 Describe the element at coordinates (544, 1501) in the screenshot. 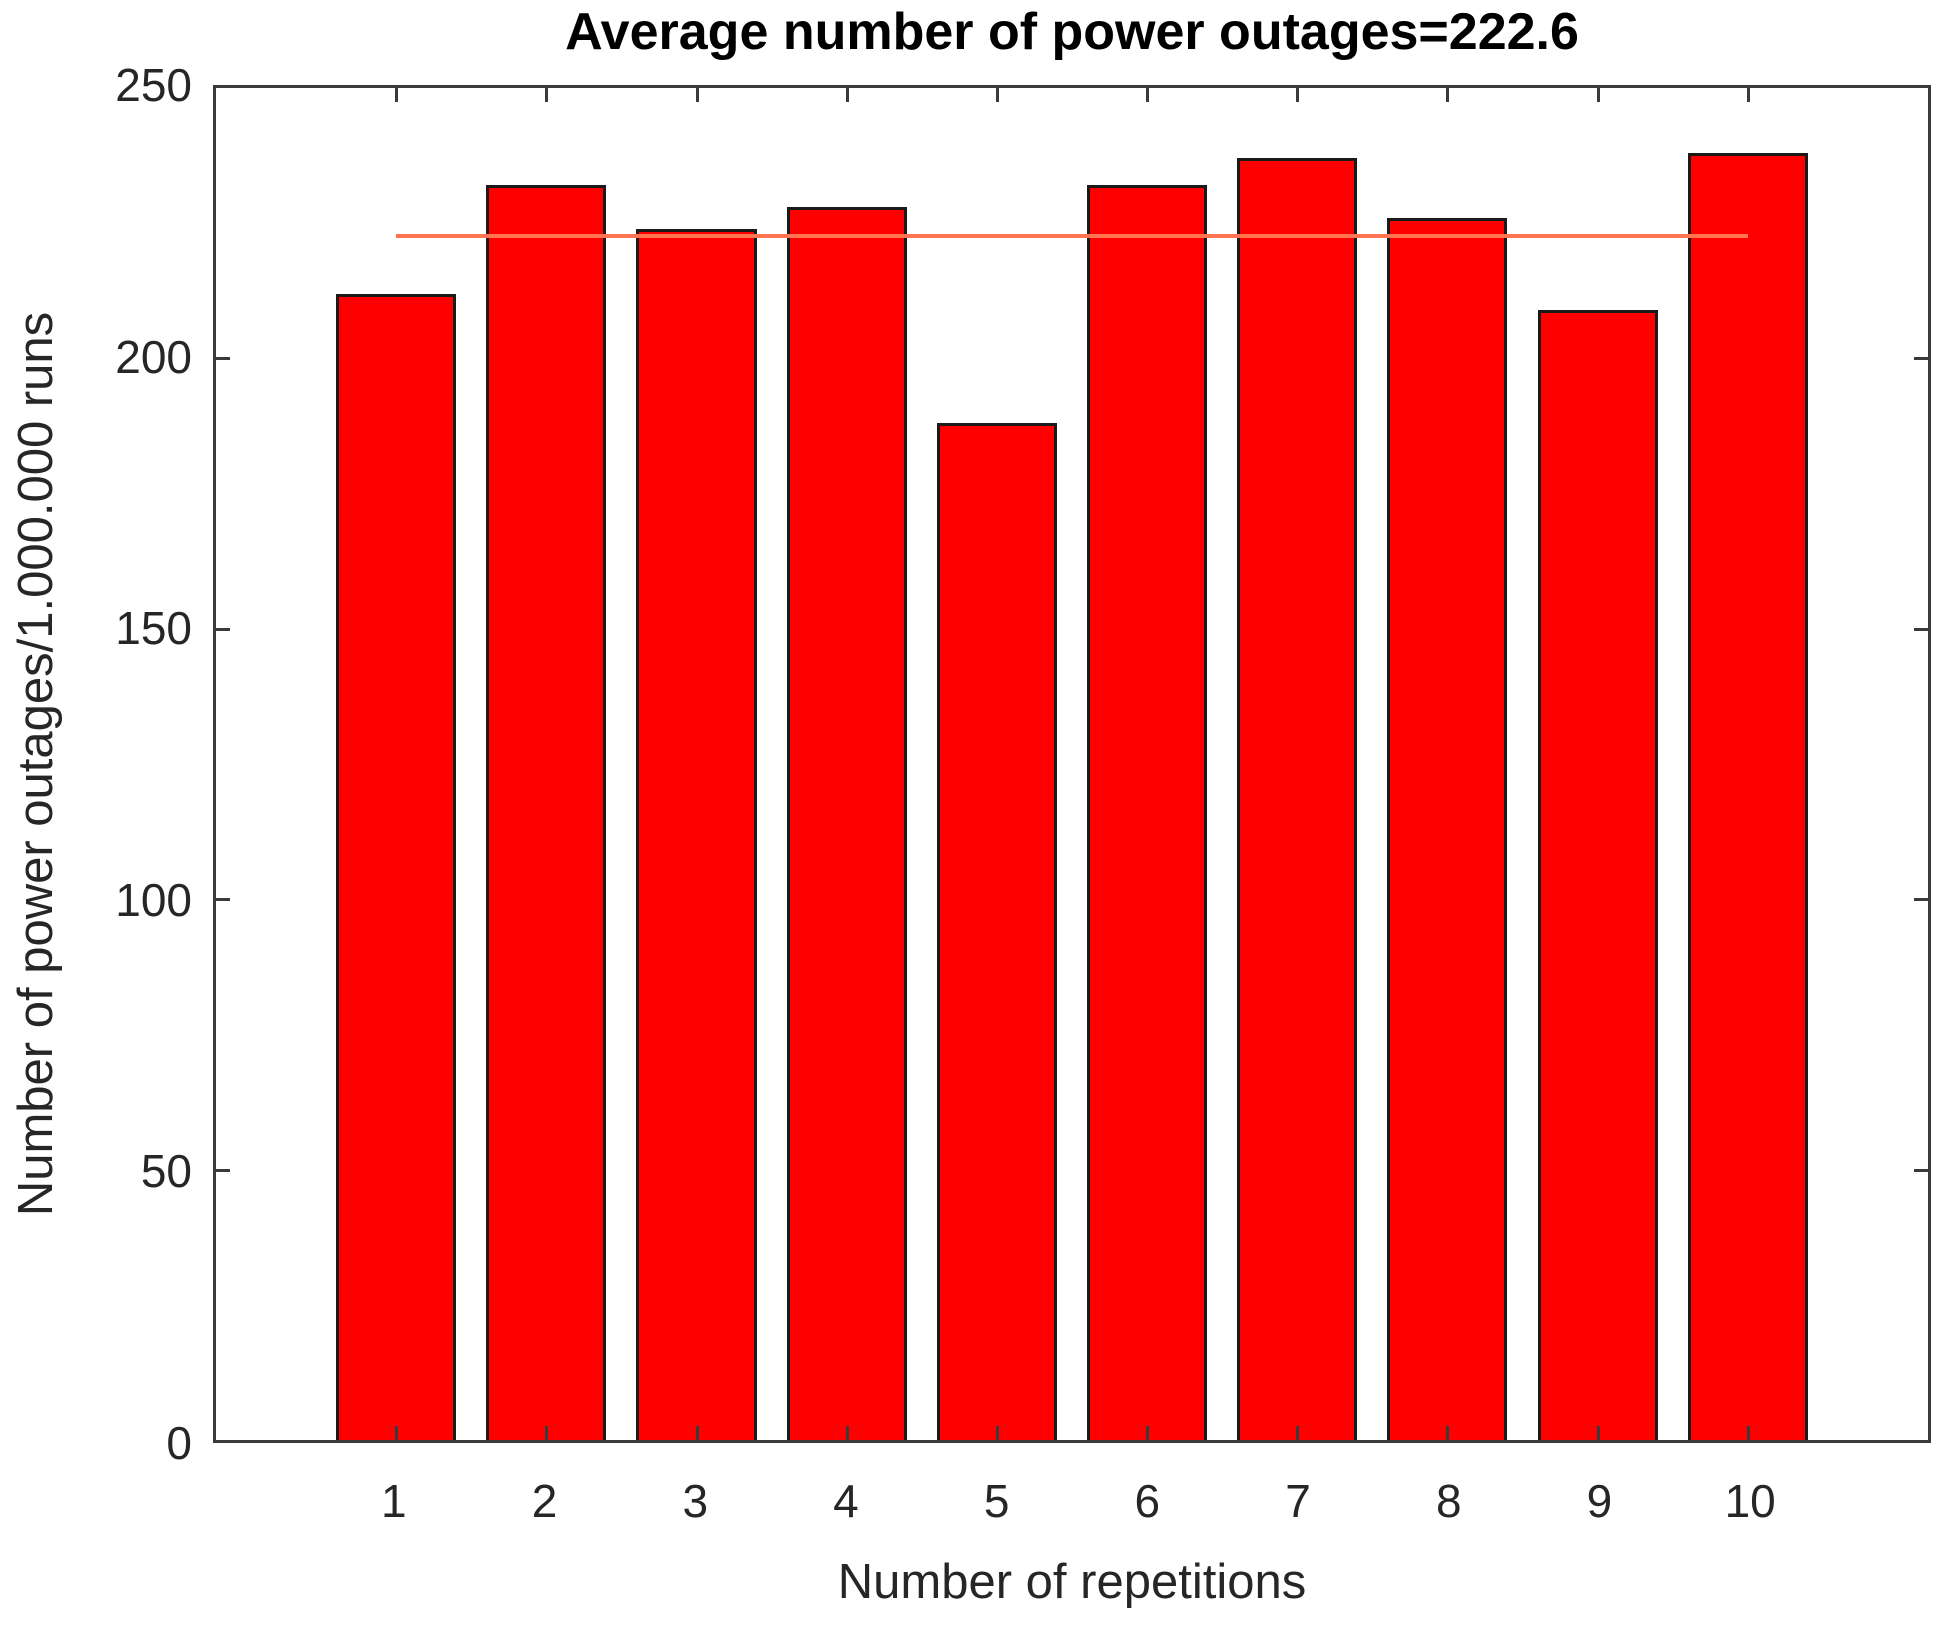

I see `x-tick-label-2: 2` at that location.